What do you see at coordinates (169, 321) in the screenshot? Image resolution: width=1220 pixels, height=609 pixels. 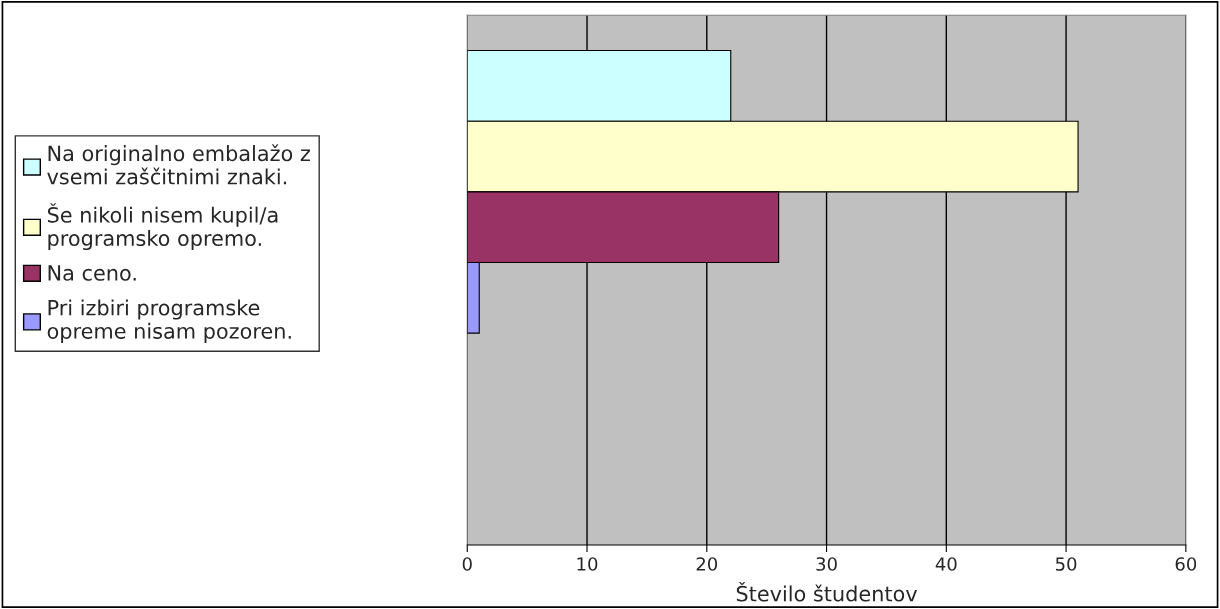 I see `legend-label: Pri izbiri programske opreme nisam pozoren.` at bounding box center [169, 321].